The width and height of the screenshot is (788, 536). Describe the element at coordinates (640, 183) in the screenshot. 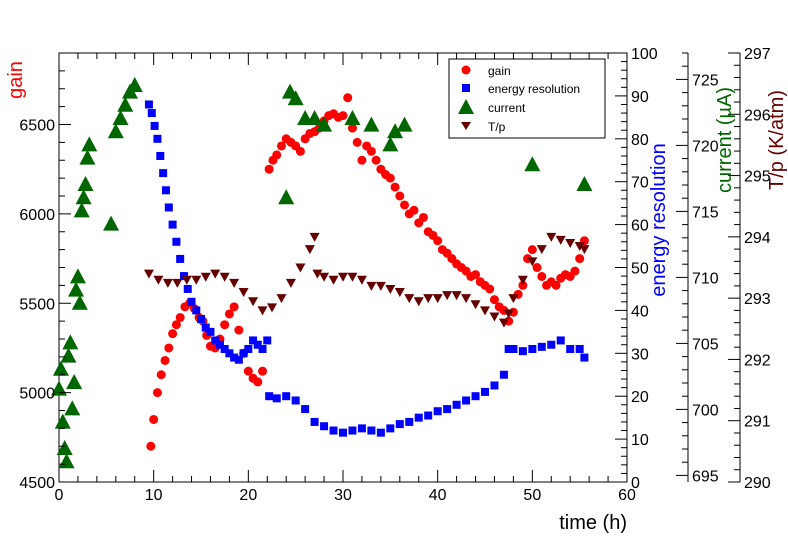

I see `energy_resolution-tick-label: 70` at that location.